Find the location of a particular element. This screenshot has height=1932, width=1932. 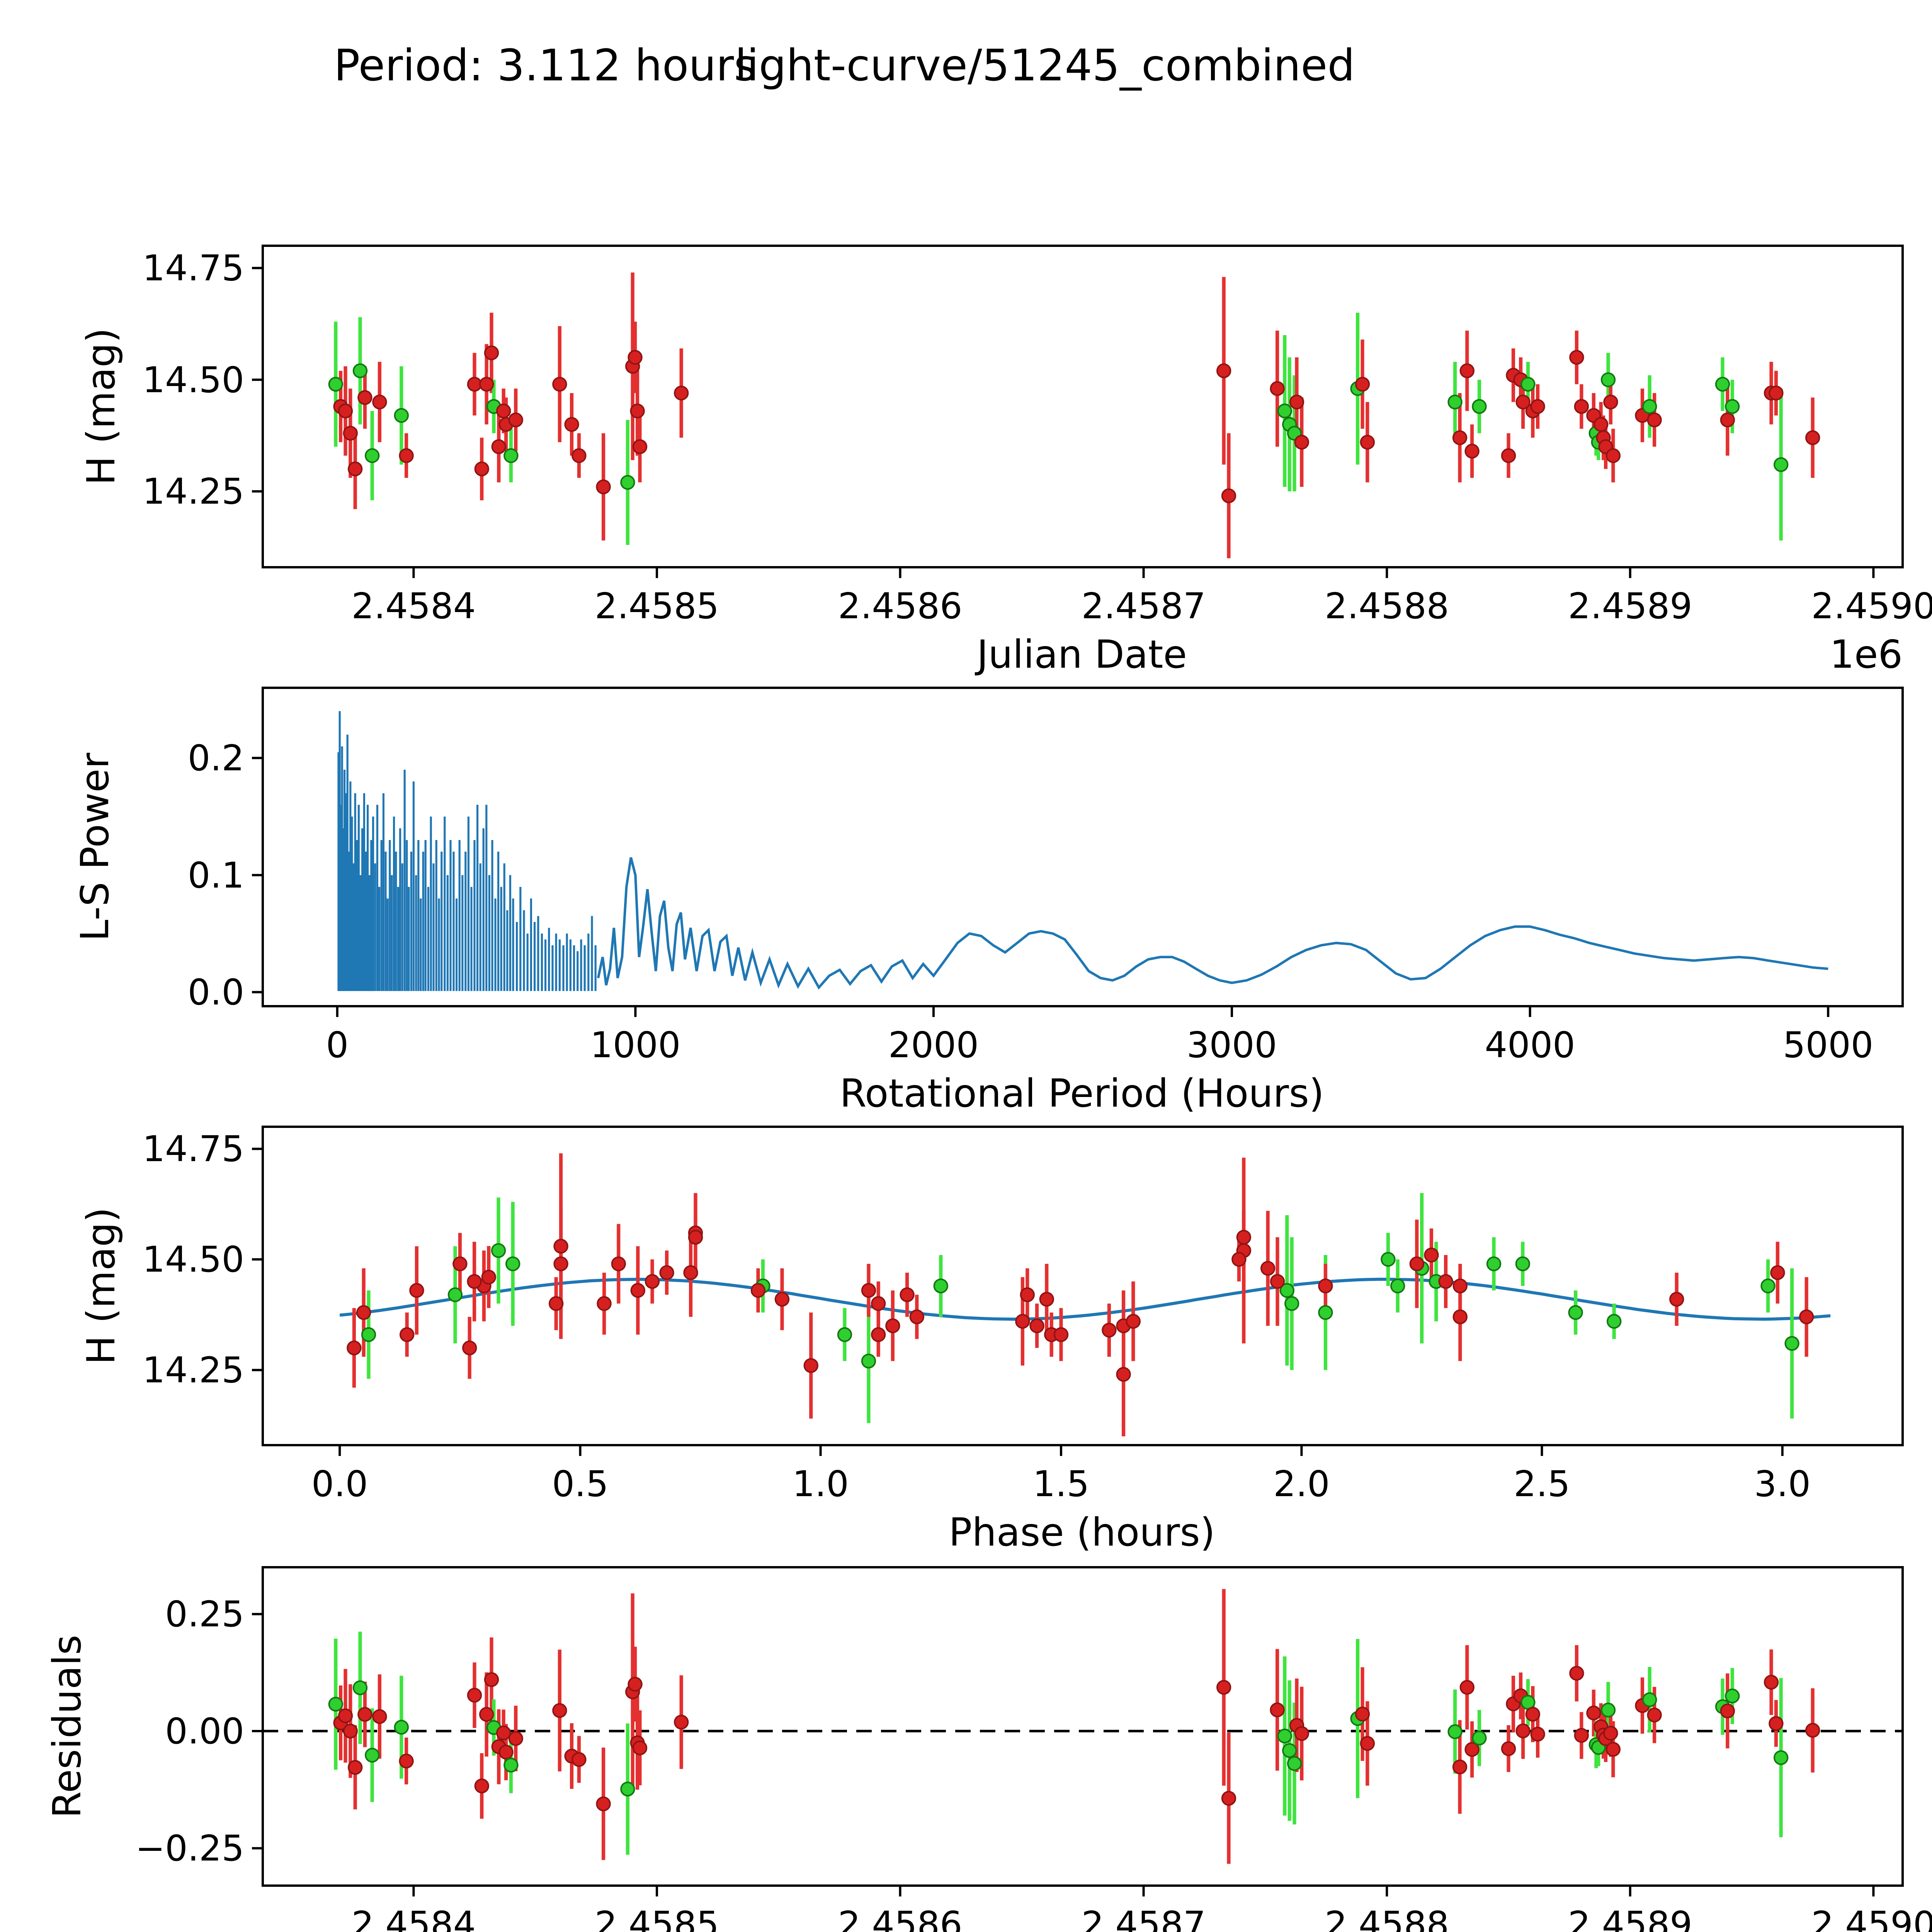

x-tick-label: 3000 is located at coordinates (1232, 1045).